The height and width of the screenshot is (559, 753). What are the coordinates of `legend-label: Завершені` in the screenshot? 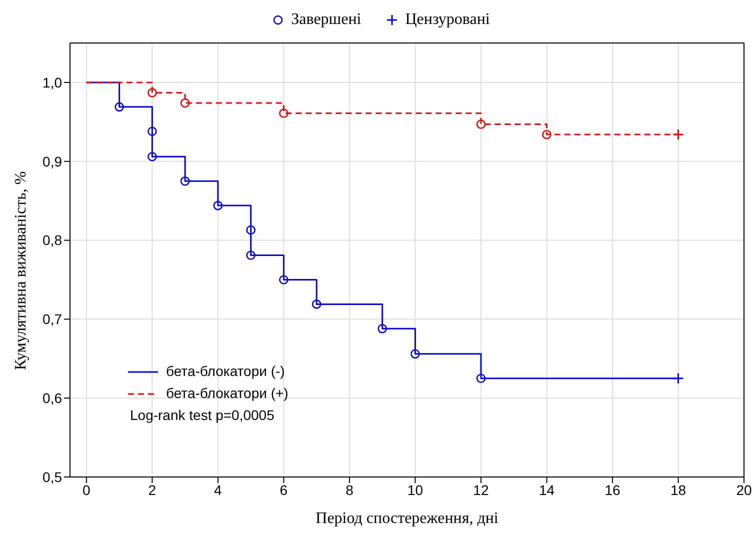 It's located at (326, 20).